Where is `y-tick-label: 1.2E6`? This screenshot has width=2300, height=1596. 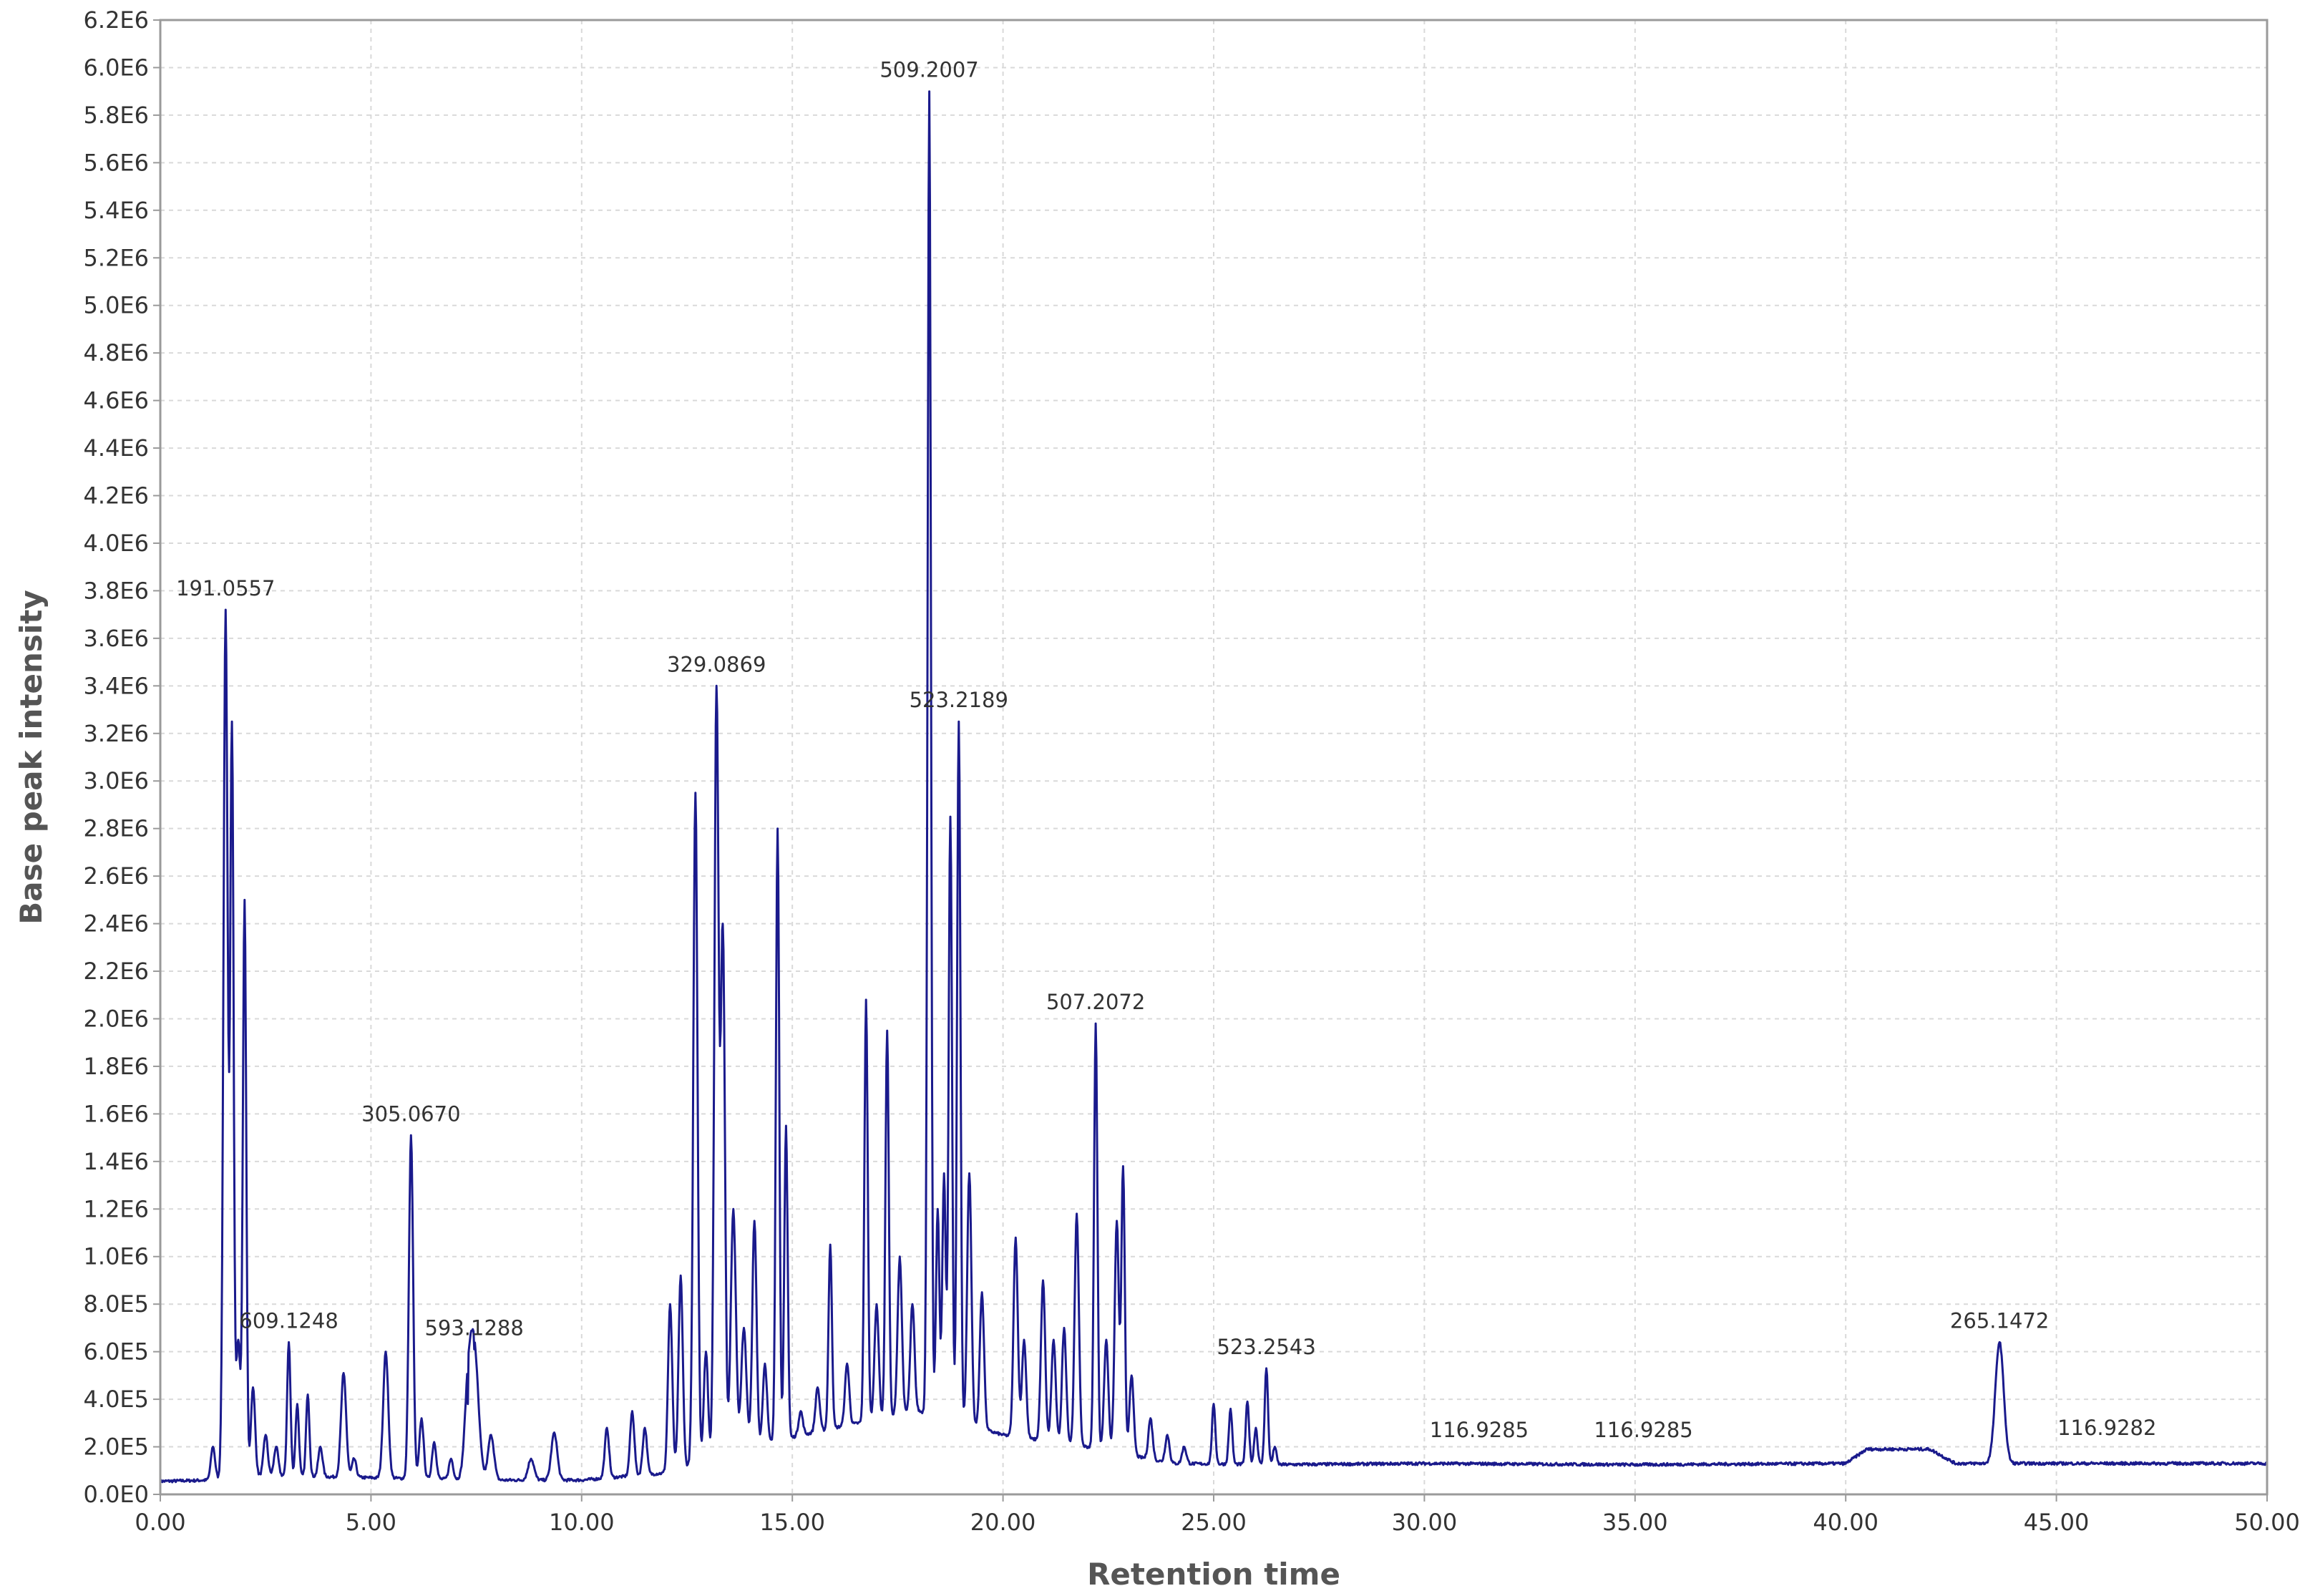
y-tick-label: 1.2E6 is located at coordinates (117, 1208).